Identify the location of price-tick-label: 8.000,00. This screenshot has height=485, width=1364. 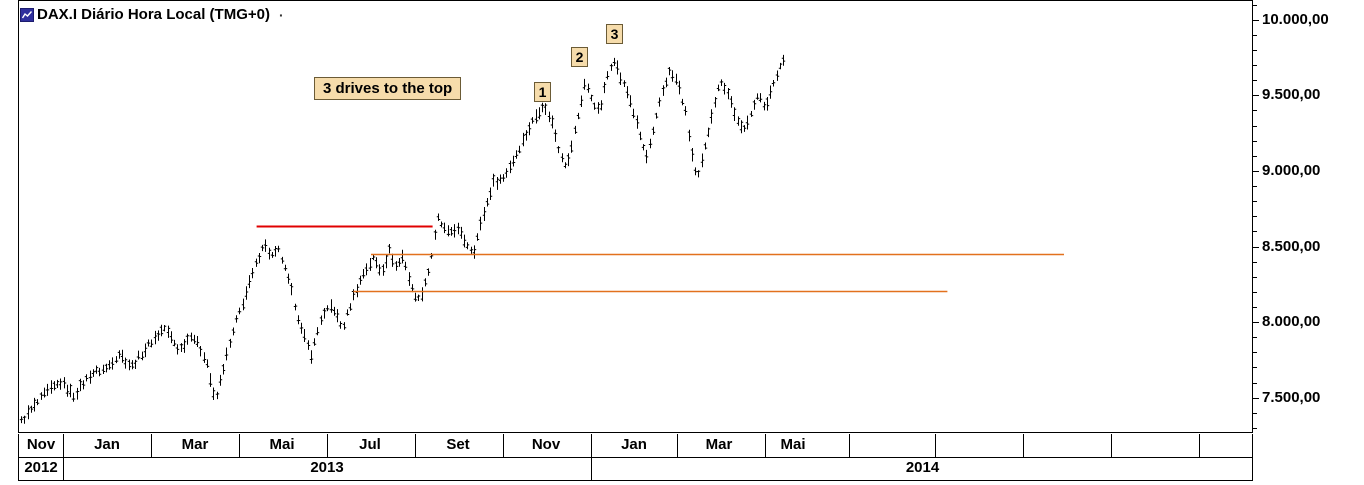
(1291, 322).